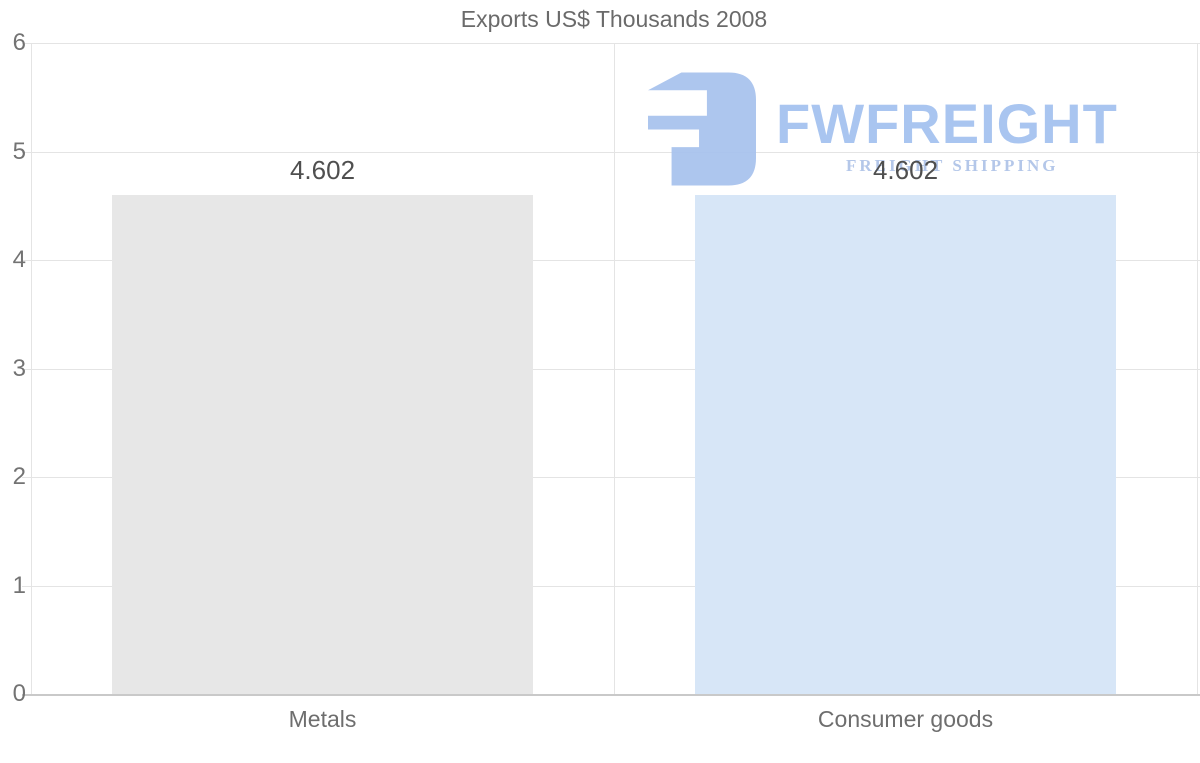 The width and height of the screenshot is (1200, 763). Describe the element at coordinates (19, 693) in the screenshot. I see `y-tick-label: 0` at that location.